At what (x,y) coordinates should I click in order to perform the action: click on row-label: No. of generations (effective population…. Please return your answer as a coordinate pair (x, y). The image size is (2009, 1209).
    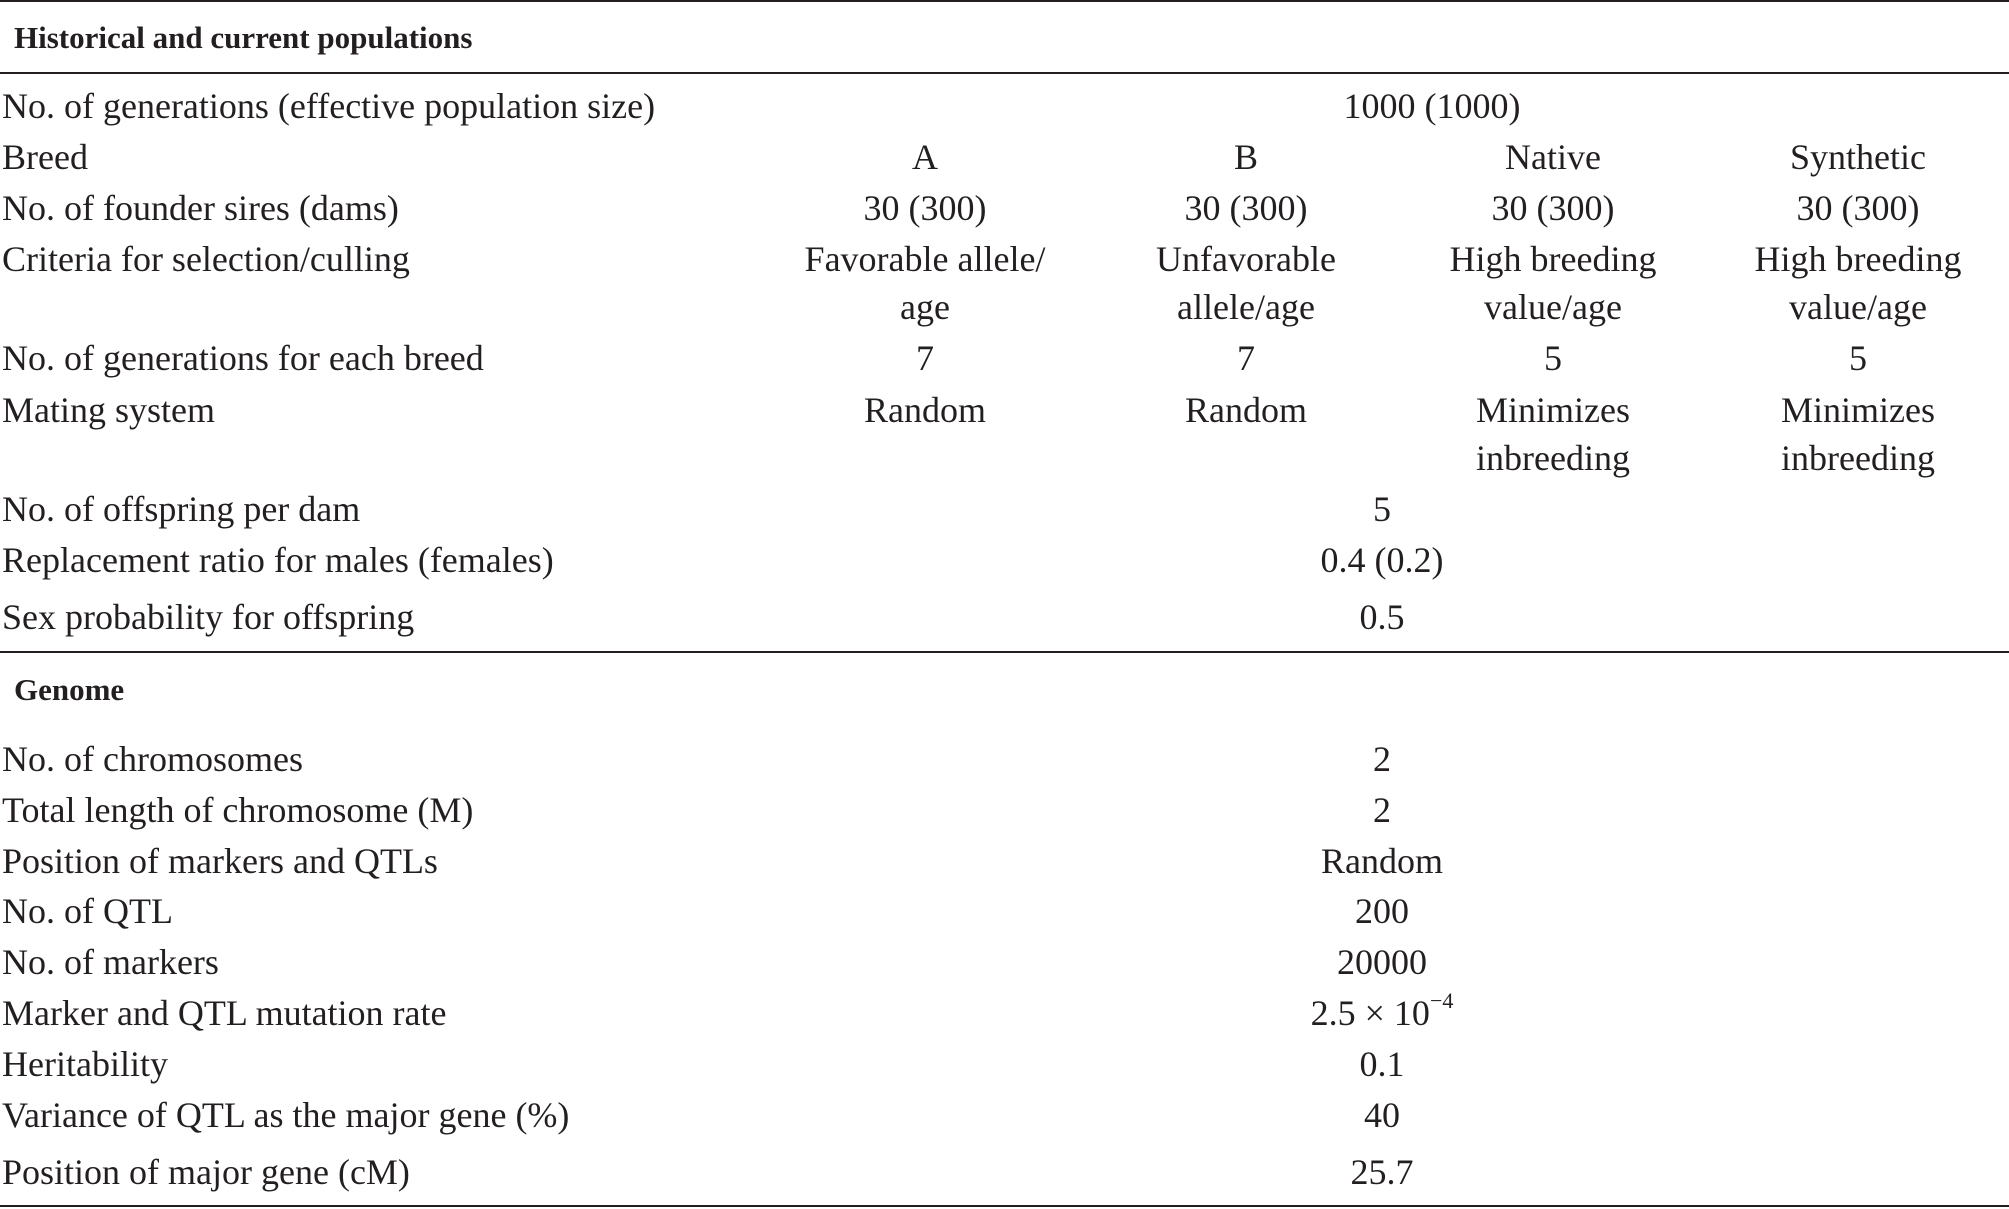
    Looking at the image, I should click on (329, 106).